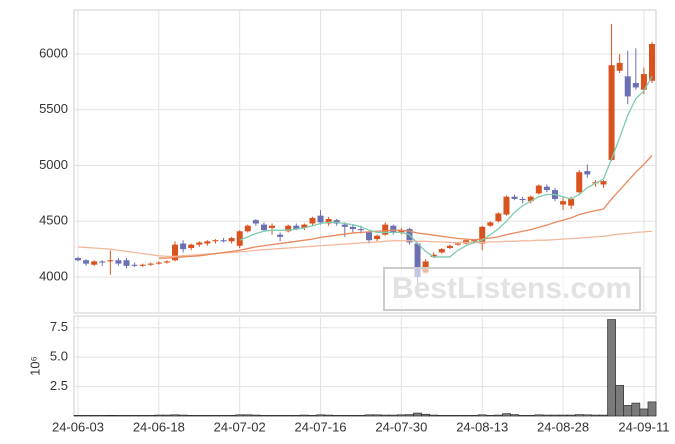  Describe the element at coordinates (59, 356) in the screenshot. I see `y-tick-label: 5.0` at that location.